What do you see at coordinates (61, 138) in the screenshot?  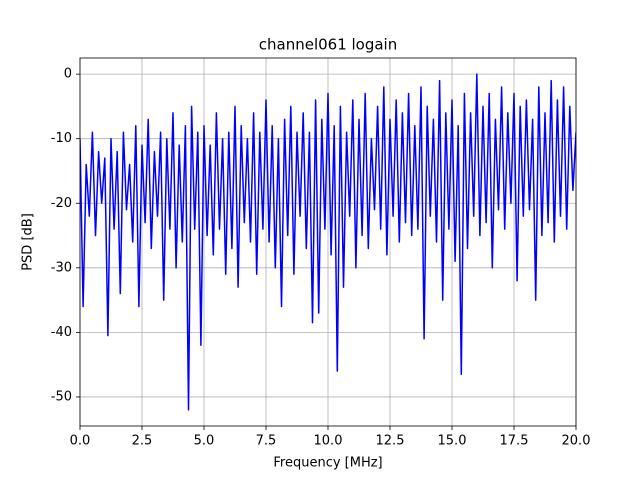 I see `y-tick-label: -10` at bounding box center [61, 138].